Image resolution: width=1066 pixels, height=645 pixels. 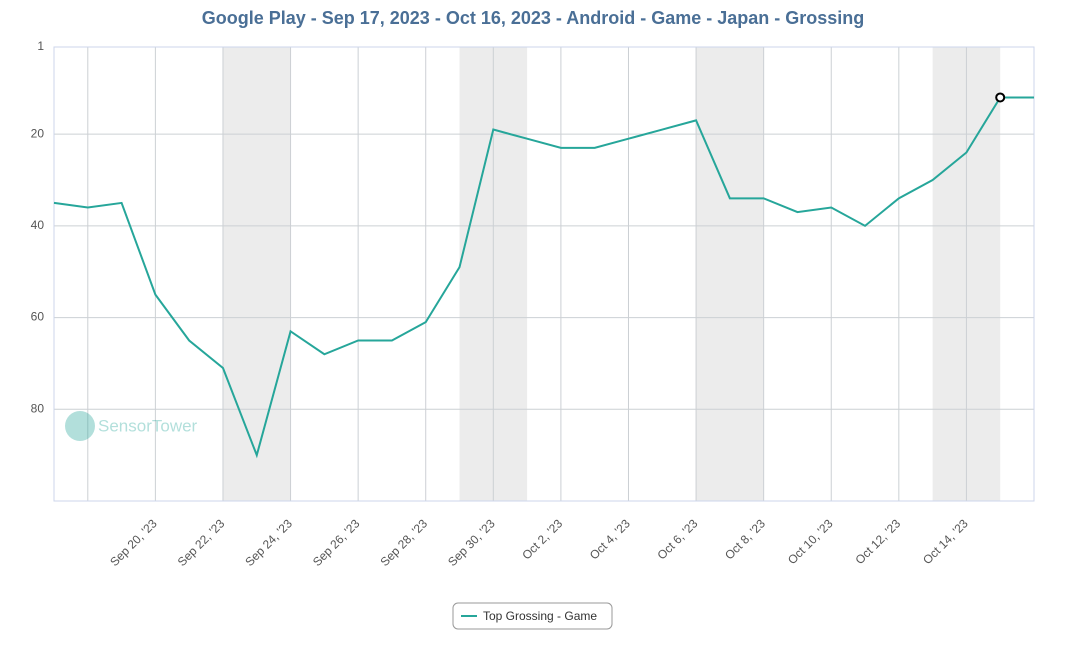 I want to click on x-tick-label: Sep 28, '23, so click(x=404, y=542).